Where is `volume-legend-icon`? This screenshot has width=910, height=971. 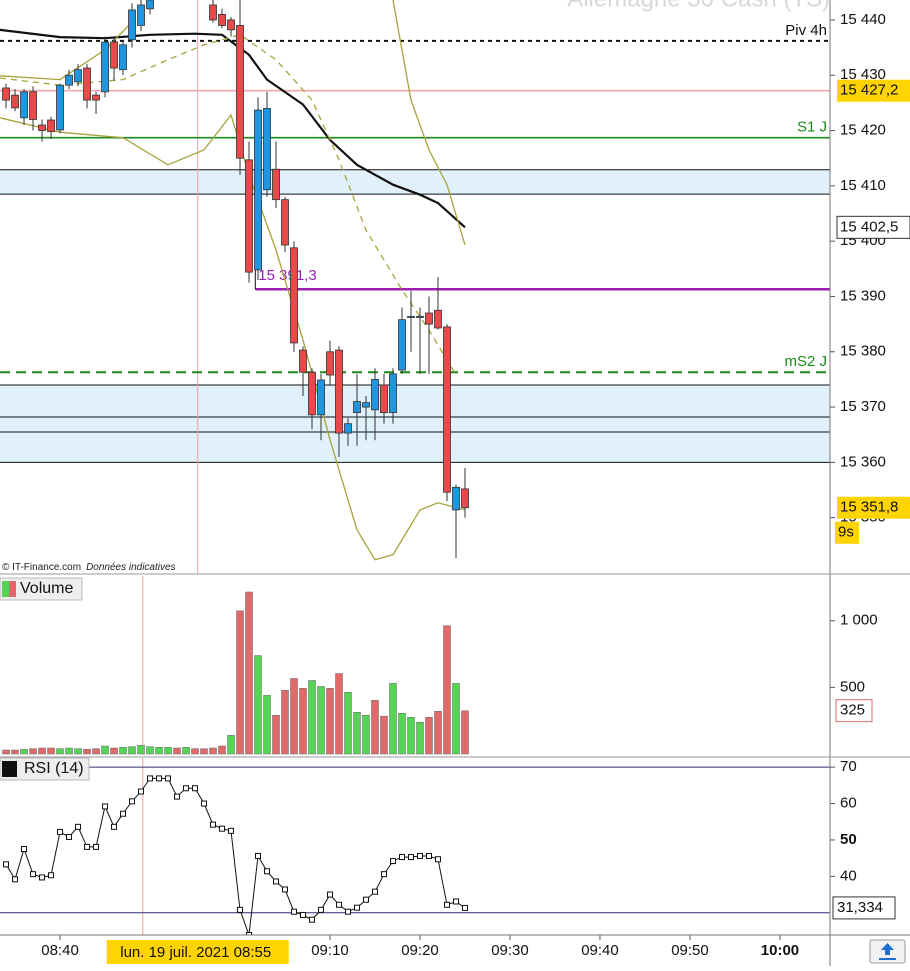
volume-legend-icon is located at coordinates (12, 589).